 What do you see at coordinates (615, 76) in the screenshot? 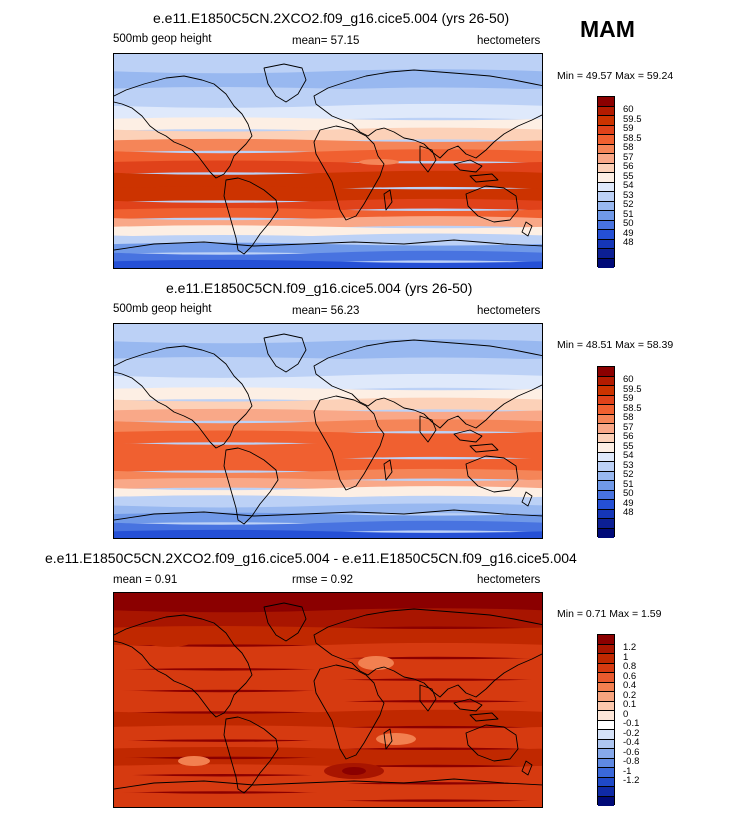
I see `panel1-minmax: Min = 49.57 Max = 59.24` at bounding box center [615, 76].